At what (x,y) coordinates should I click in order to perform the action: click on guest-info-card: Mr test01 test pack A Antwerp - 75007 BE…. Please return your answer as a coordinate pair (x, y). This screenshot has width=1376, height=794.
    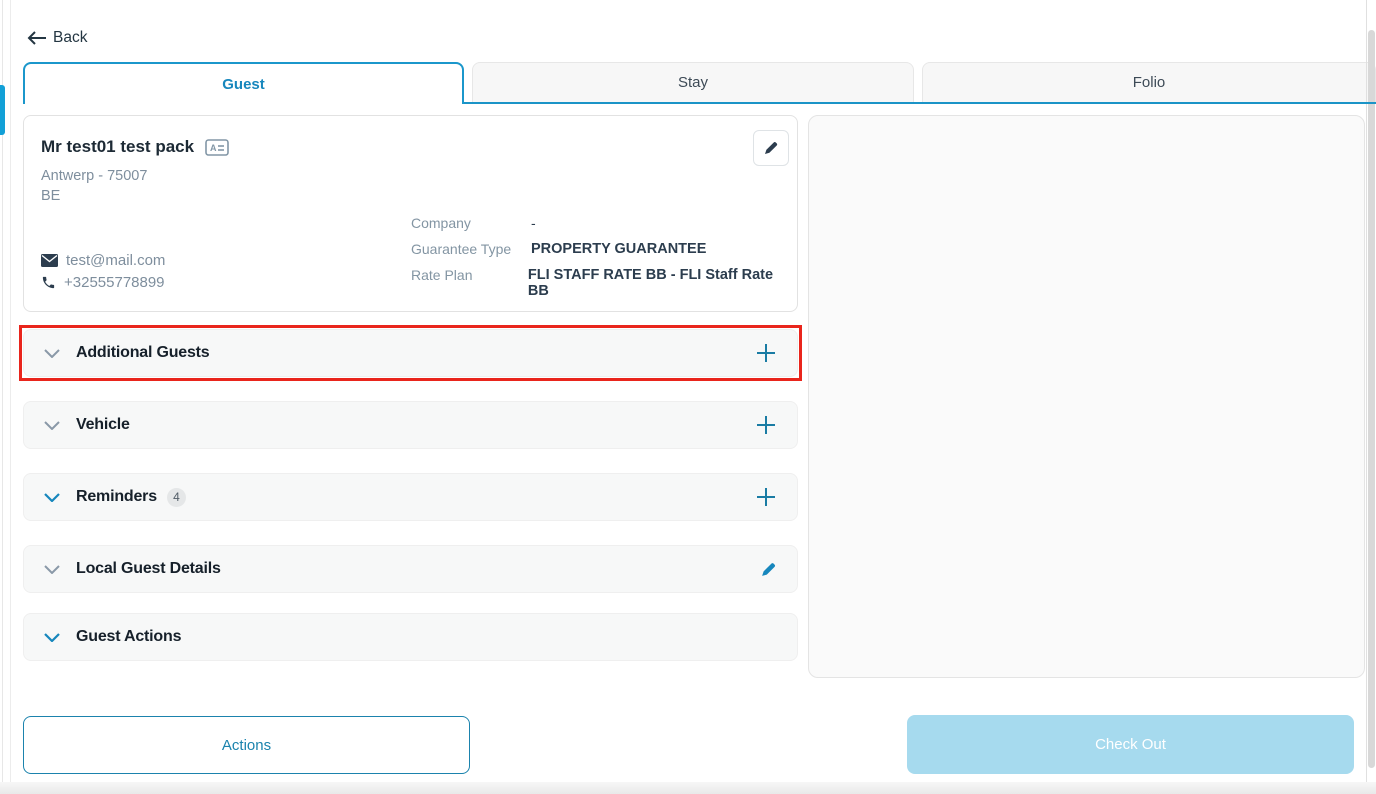
    Looking at the image, I should click on (410, 213).